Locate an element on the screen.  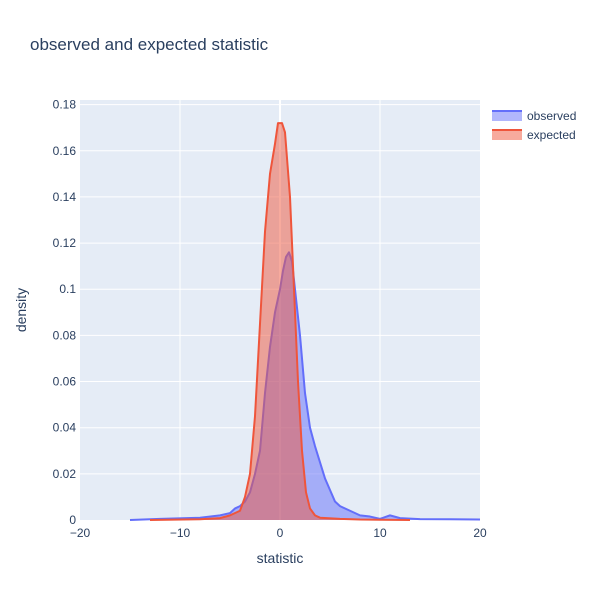
x-tick-label: 0 is located at coordinates (280, 533).